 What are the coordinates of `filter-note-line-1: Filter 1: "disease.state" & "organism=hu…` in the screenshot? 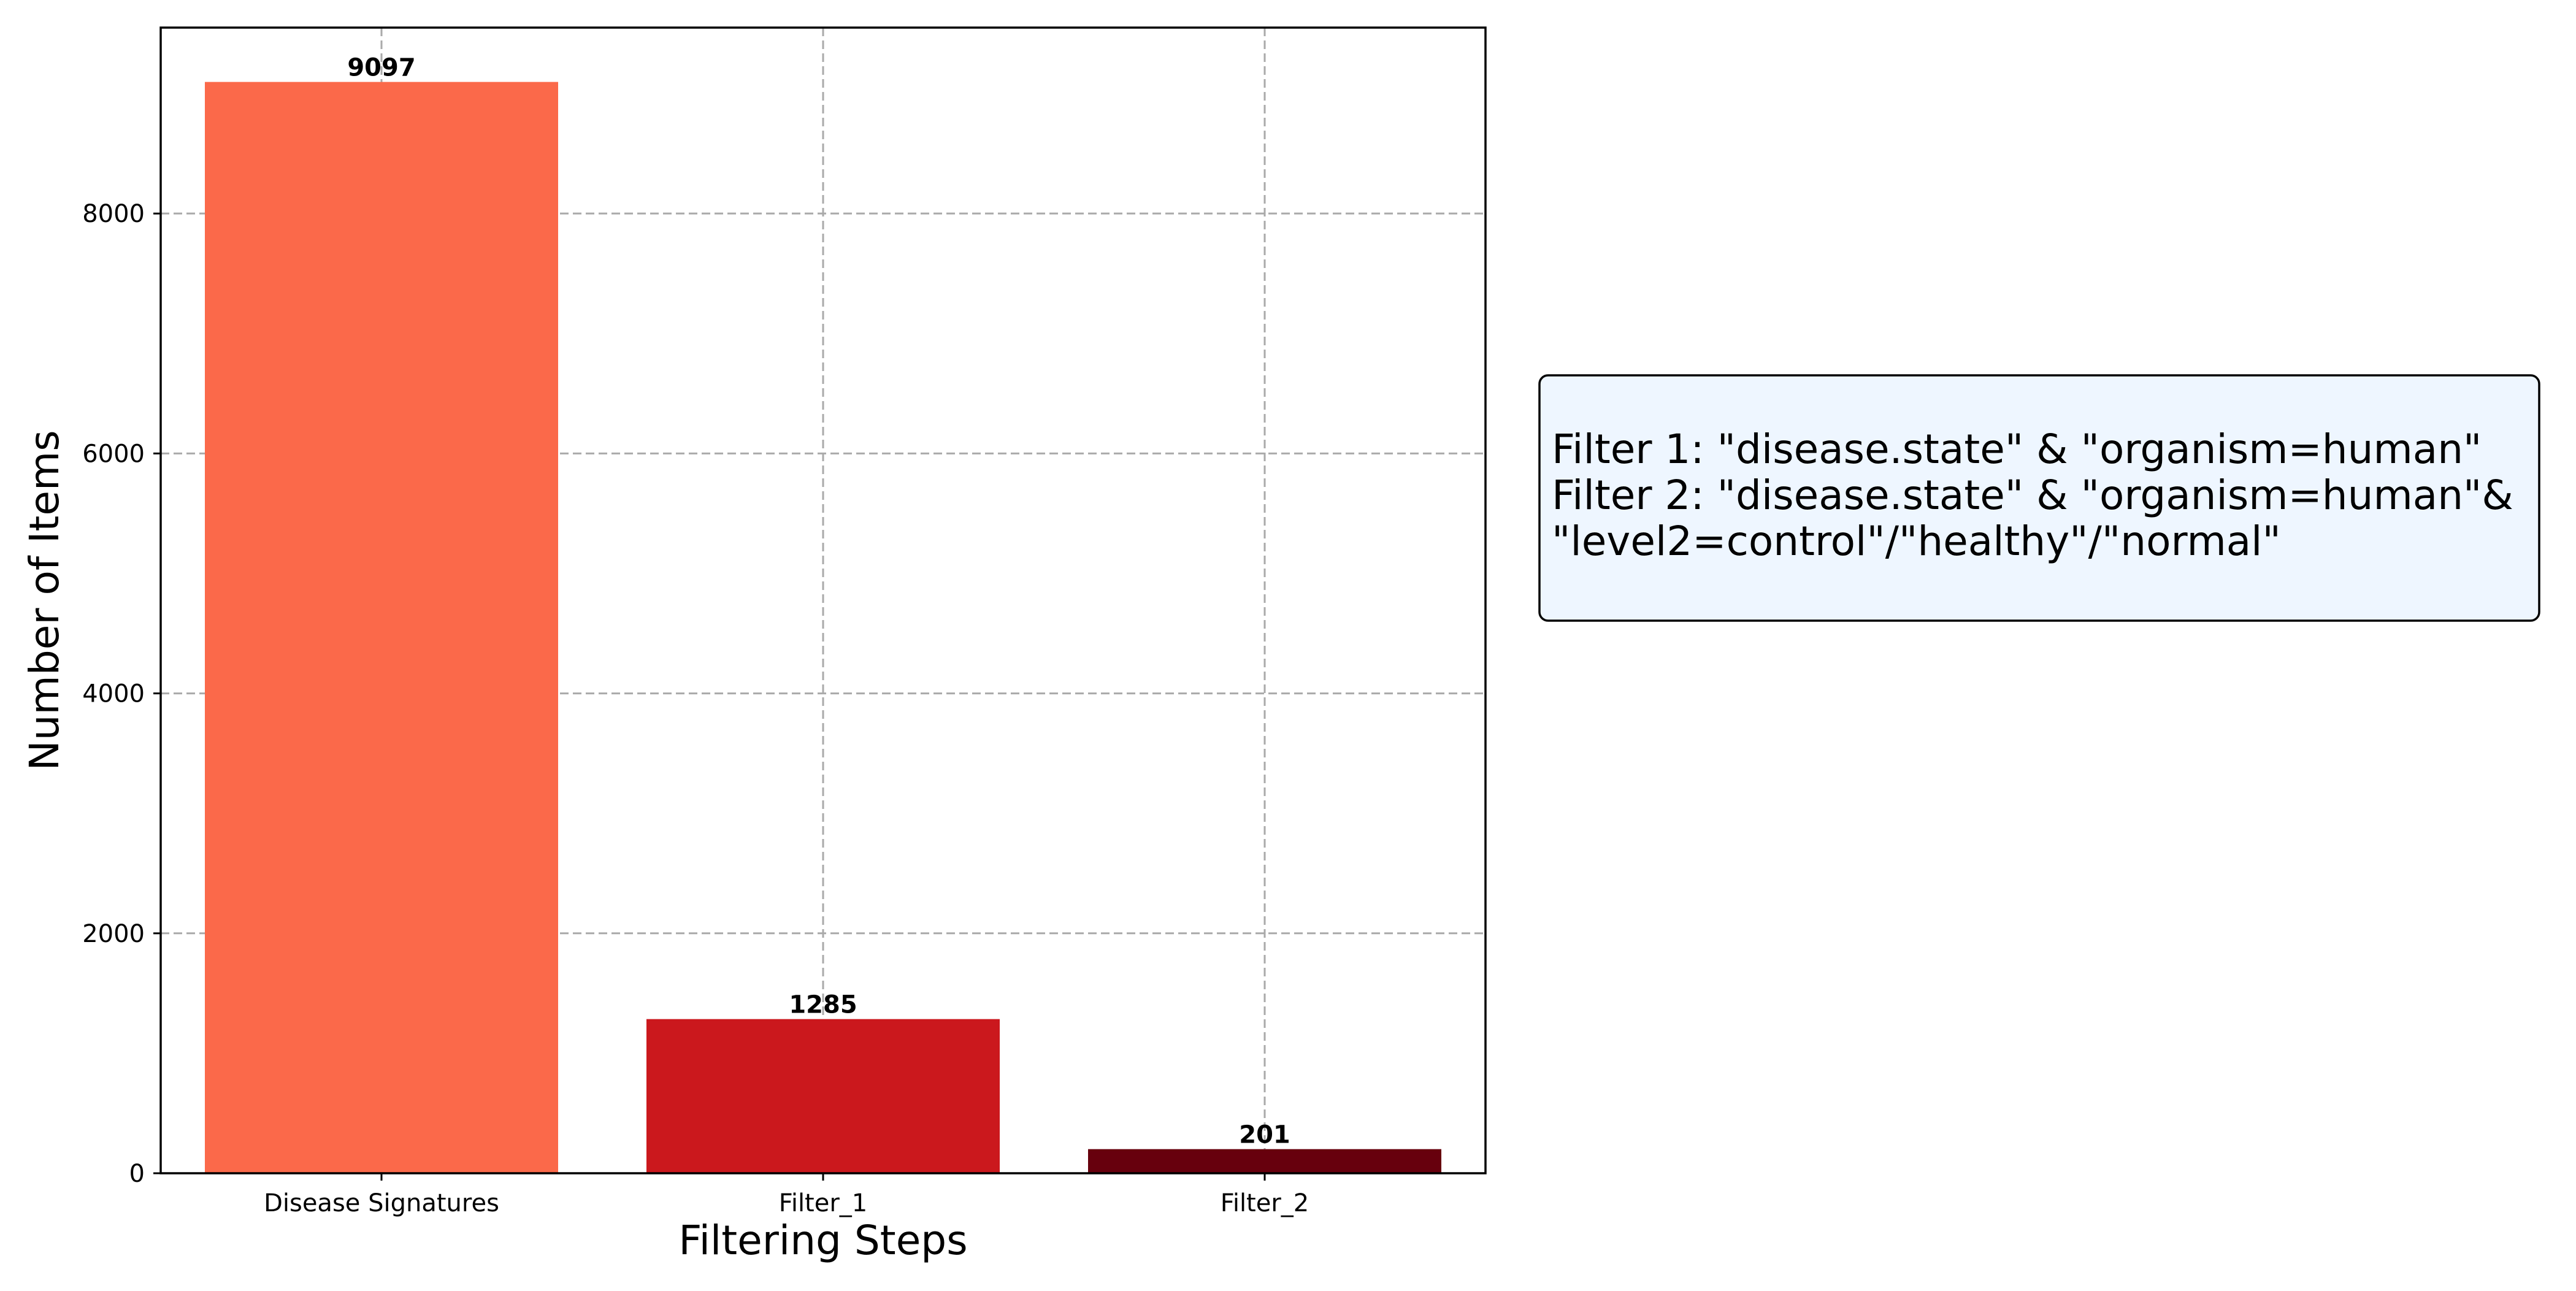 It's located at (2017, 449).